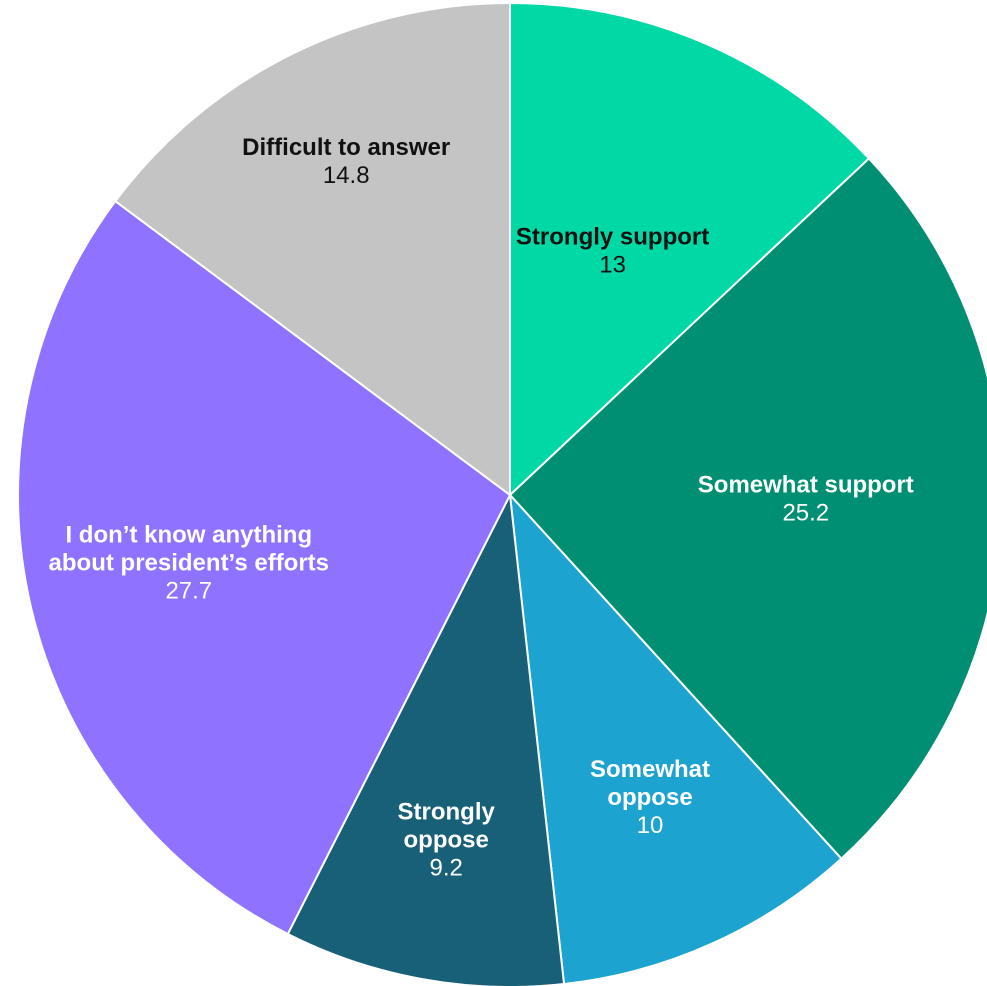 The width and height of the screenshot is (987, 986). What do you see at coordinates (805, 513) in the screenshot?
I see `slice-value-somewhat-support: 25.2` at bounding box center [805, 513].